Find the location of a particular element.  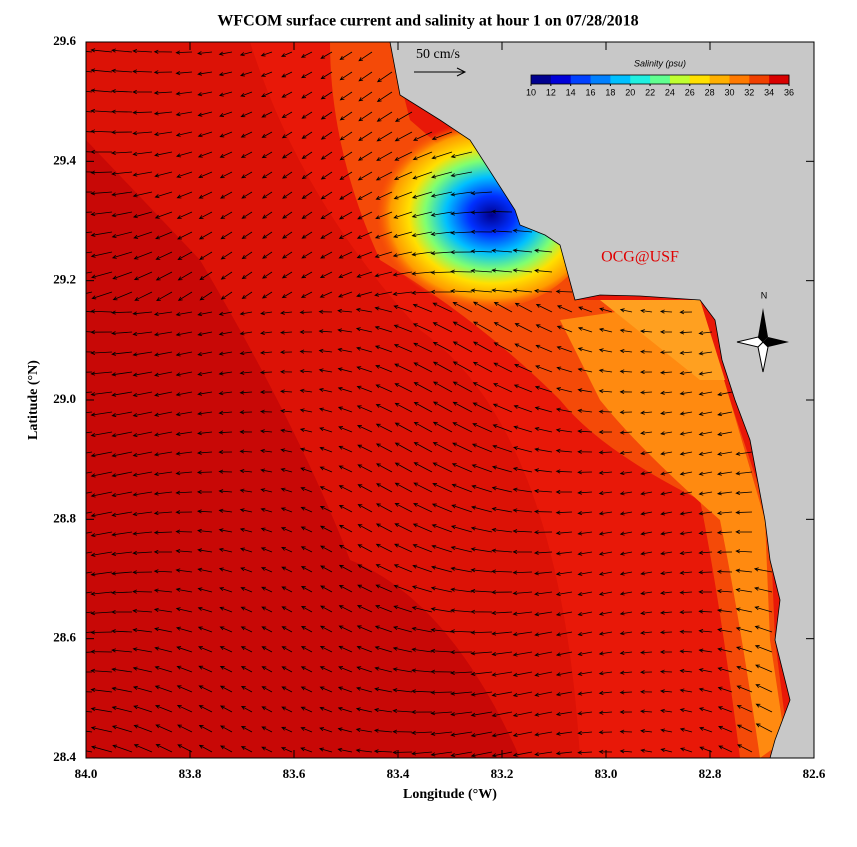

colorbar-label: Salinity (psu) is located at coordinates (660, 63).